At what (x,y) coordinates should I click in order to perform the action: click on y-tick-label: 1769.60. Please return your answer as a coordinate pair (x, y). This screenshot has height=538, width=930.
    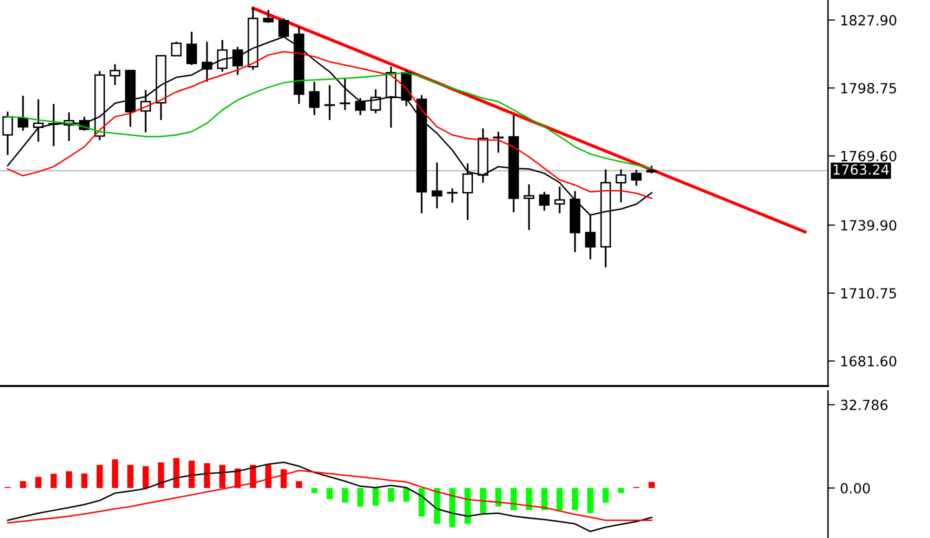
    Looking at the image, I should click on (868, 156).